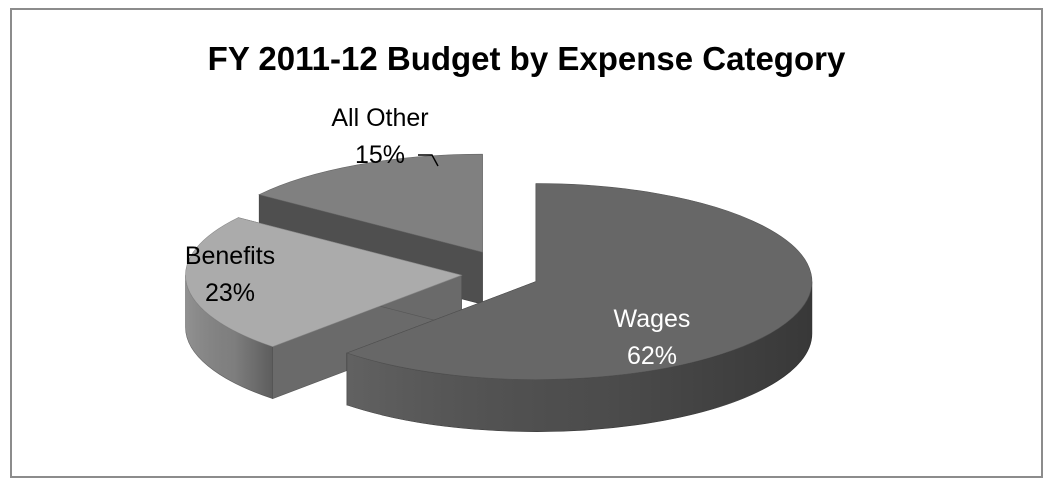 The image size is (1055, 478). Describe the element at coordinates (526, 58) in the screenshot. I see `chart-title: FY 2011-12 Budget by Expense Category` at that location.